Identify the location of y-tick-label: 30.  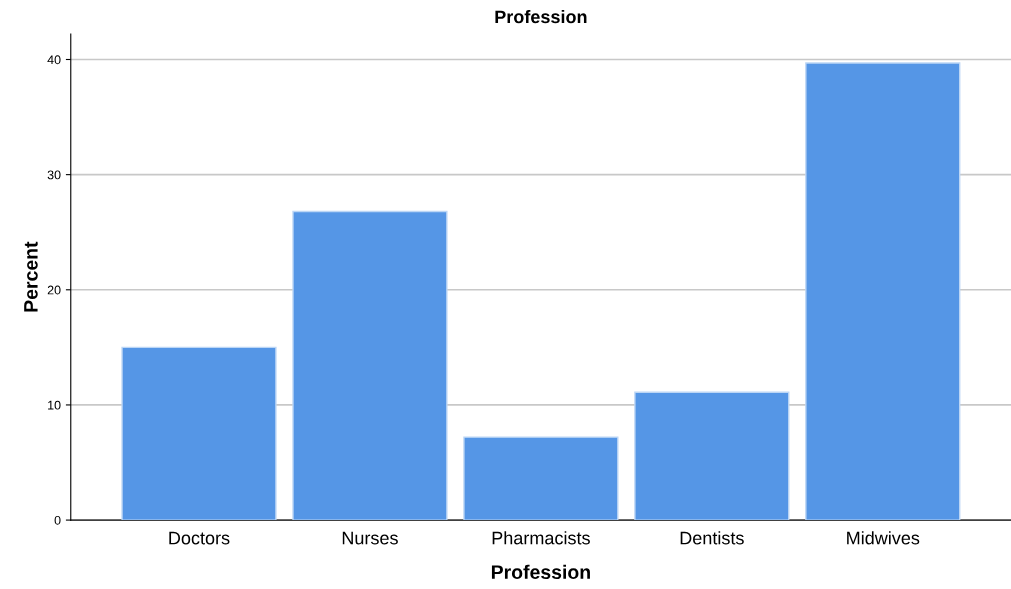
(54, 175).